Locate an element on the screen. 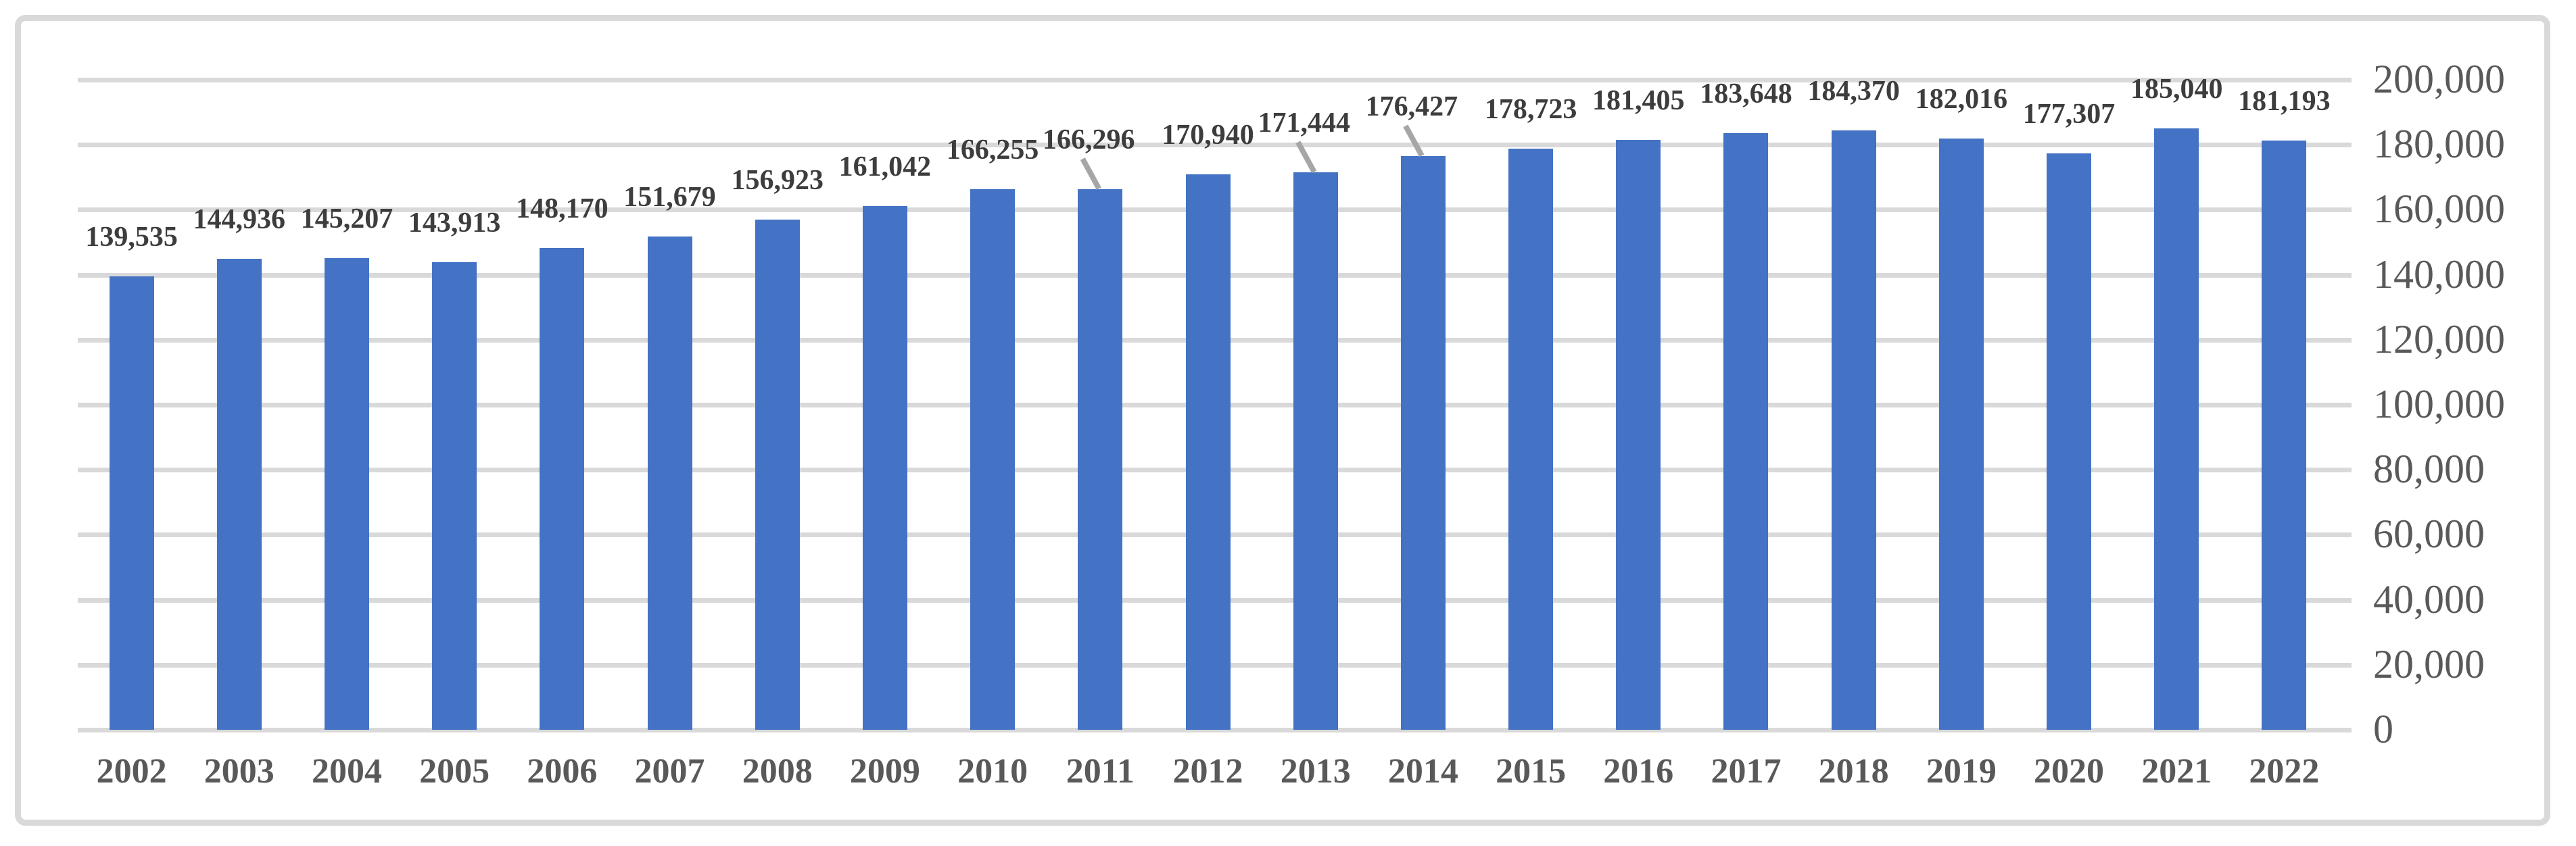 Image resolution: width=2576 pixels, height=846 pixels. bar-2012 is located at coordinates (1208, 452).